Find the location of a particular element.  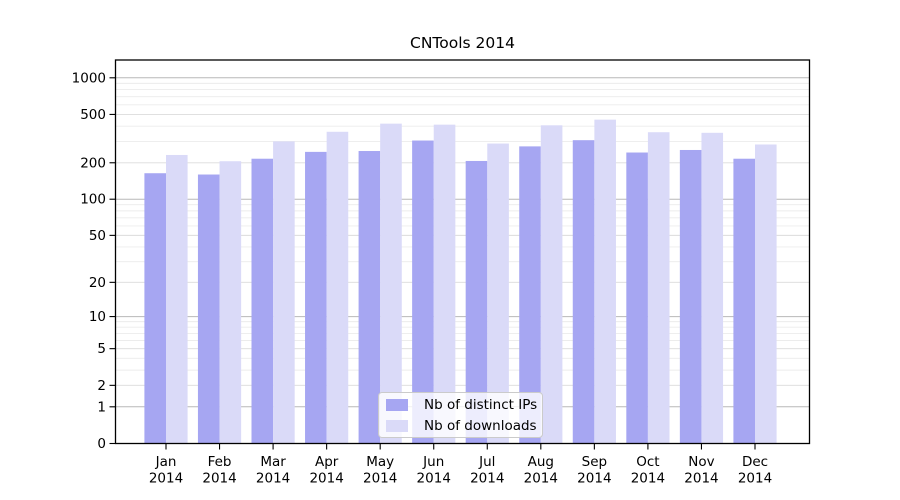

chart-title: CNTools 2014 is located at coordinates (462, 43).